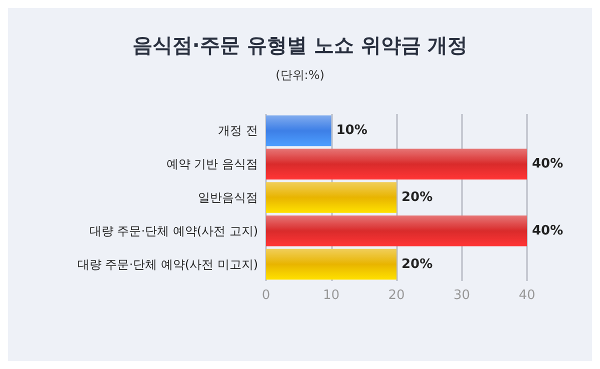  What do you see at coordinates (228, 197) in the screenshot?
I see `y-tick-label: 일반음식점` at bounding box center [228, 197].